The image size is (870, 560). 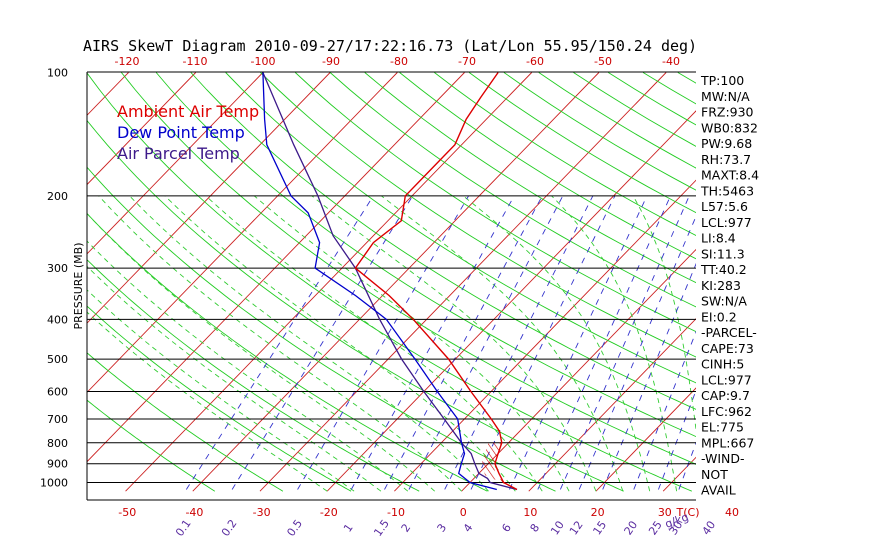 I want to click on ambient-temp-line, so click(x=436, y=281).